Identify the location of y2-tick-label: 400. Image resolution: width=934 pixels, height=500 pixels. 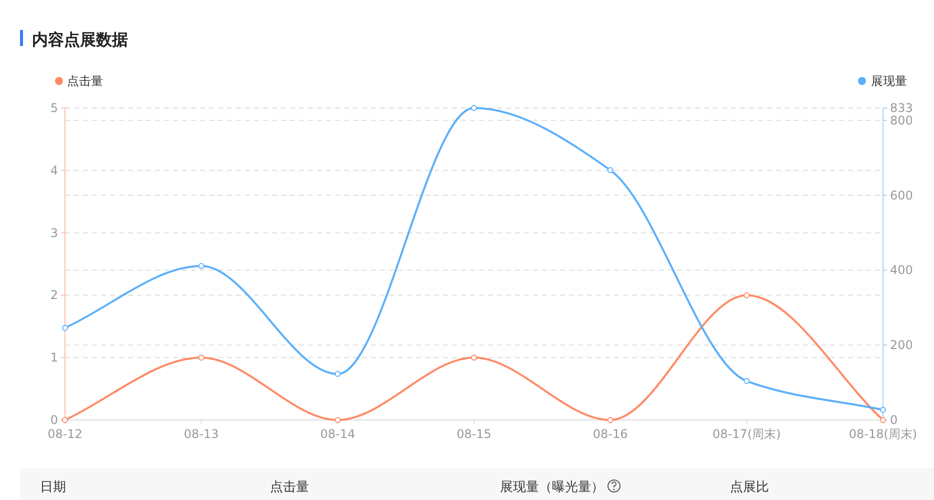
(901, 270).